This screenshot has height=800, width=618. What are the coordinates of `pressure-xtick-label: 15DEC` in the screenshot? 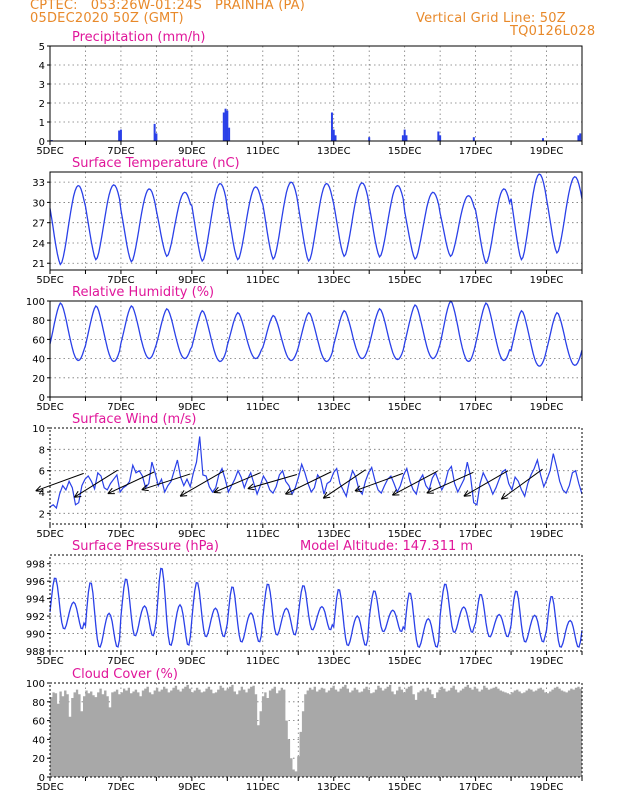 It's located at (405, 661).